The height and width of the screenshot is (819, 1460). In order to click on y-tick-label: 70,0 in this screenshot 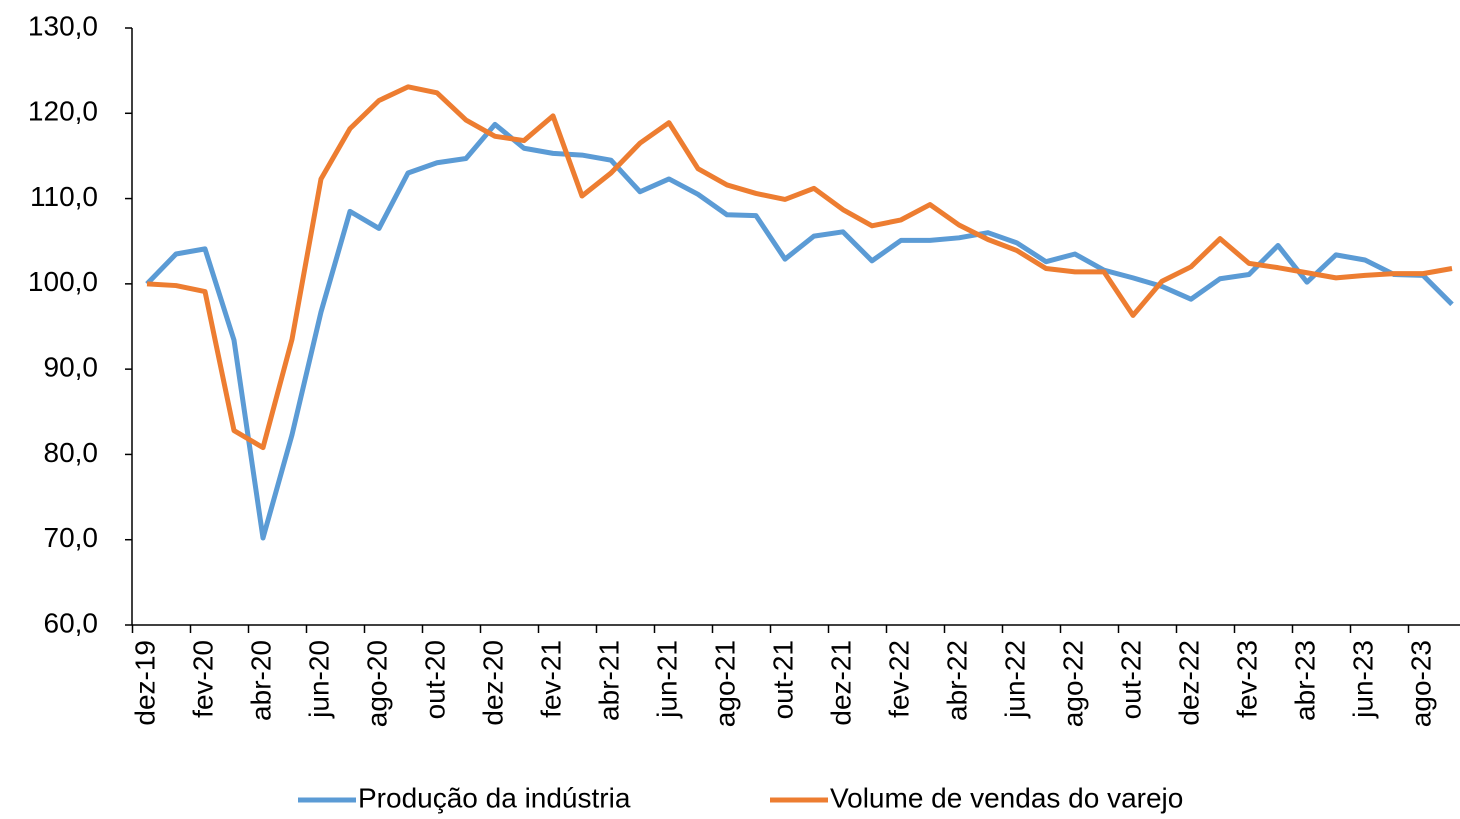, I will do `click(71, 537)`.